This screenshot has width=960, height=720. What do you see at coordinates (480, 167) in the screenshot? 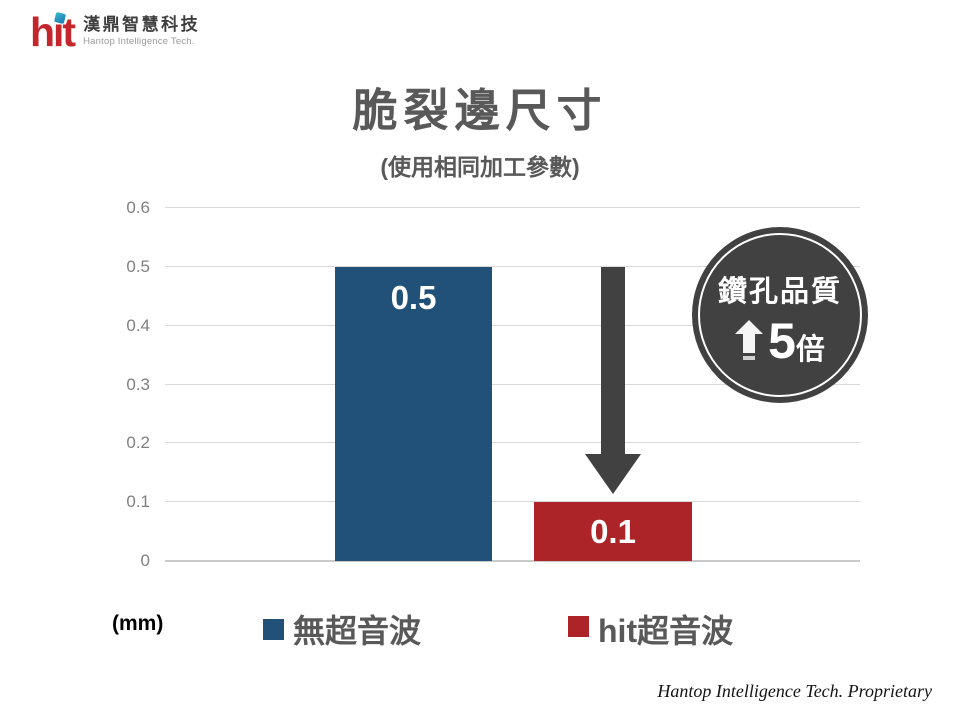
I see `page-subtitle: (使用相同加工參數)` at bounding box center [480, 167].